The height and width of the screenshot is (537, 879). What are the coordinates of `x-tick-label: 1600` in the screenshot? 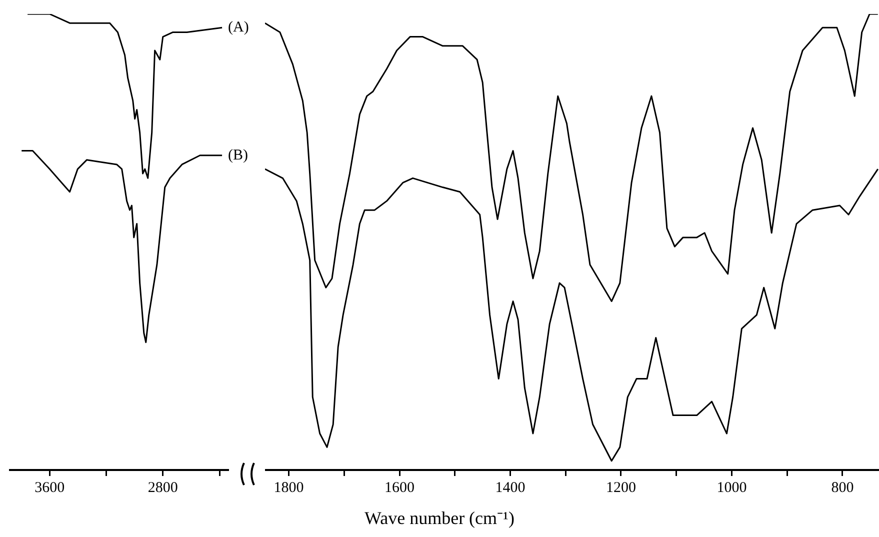 It's located at (399, 488).